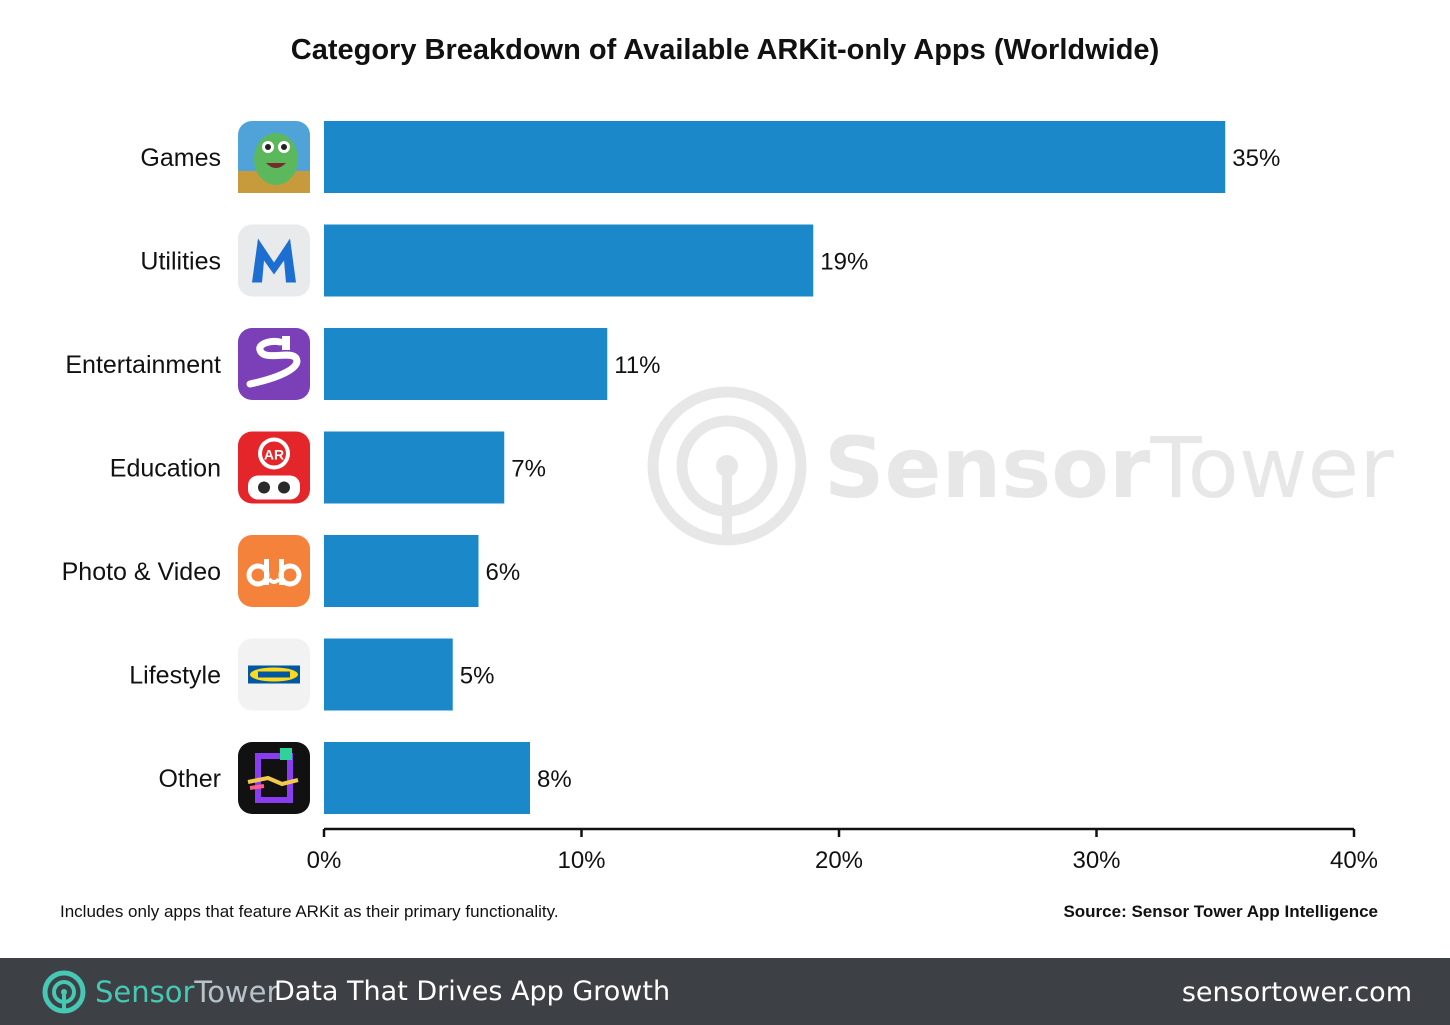 This screenshot has height=1025, width=1450. Describe the element at coordinates (143, 365) in the screenshot. I see `category-label-entertainment: Entertainment` at that location.